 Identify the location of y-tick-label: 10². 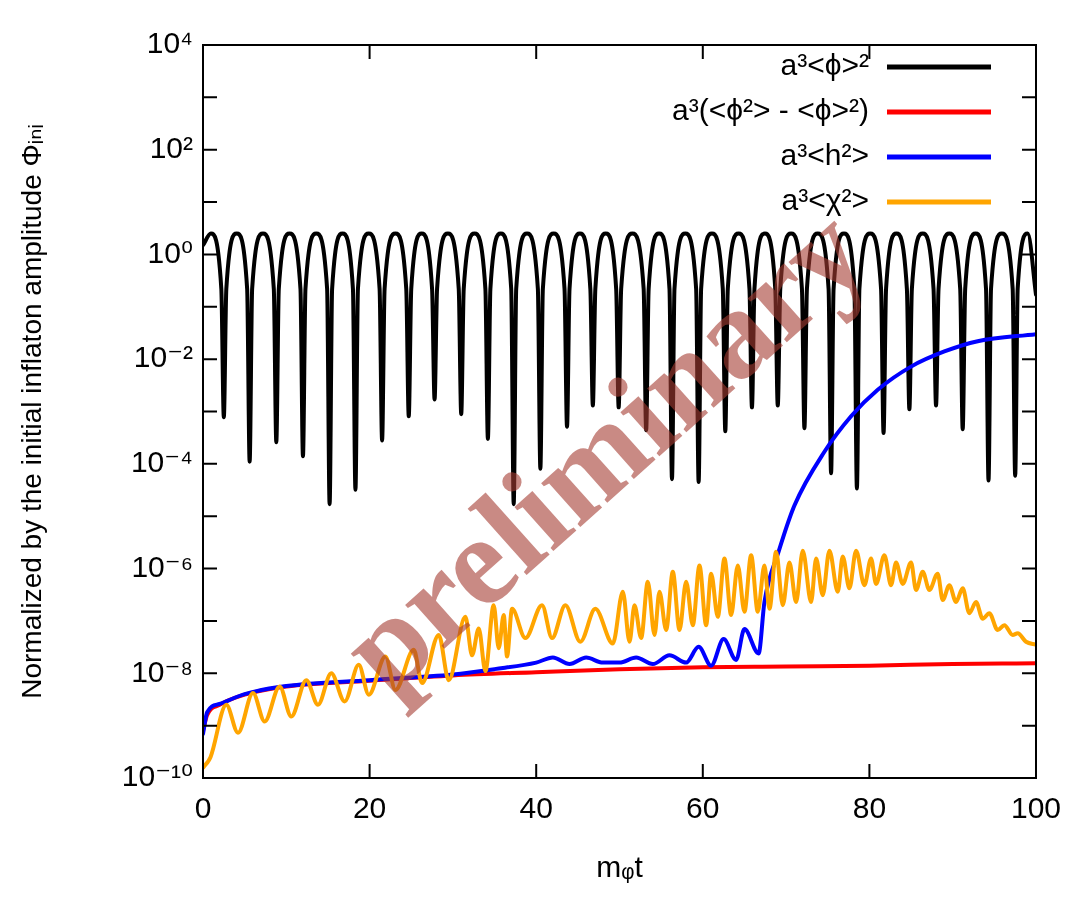
(171, 147).